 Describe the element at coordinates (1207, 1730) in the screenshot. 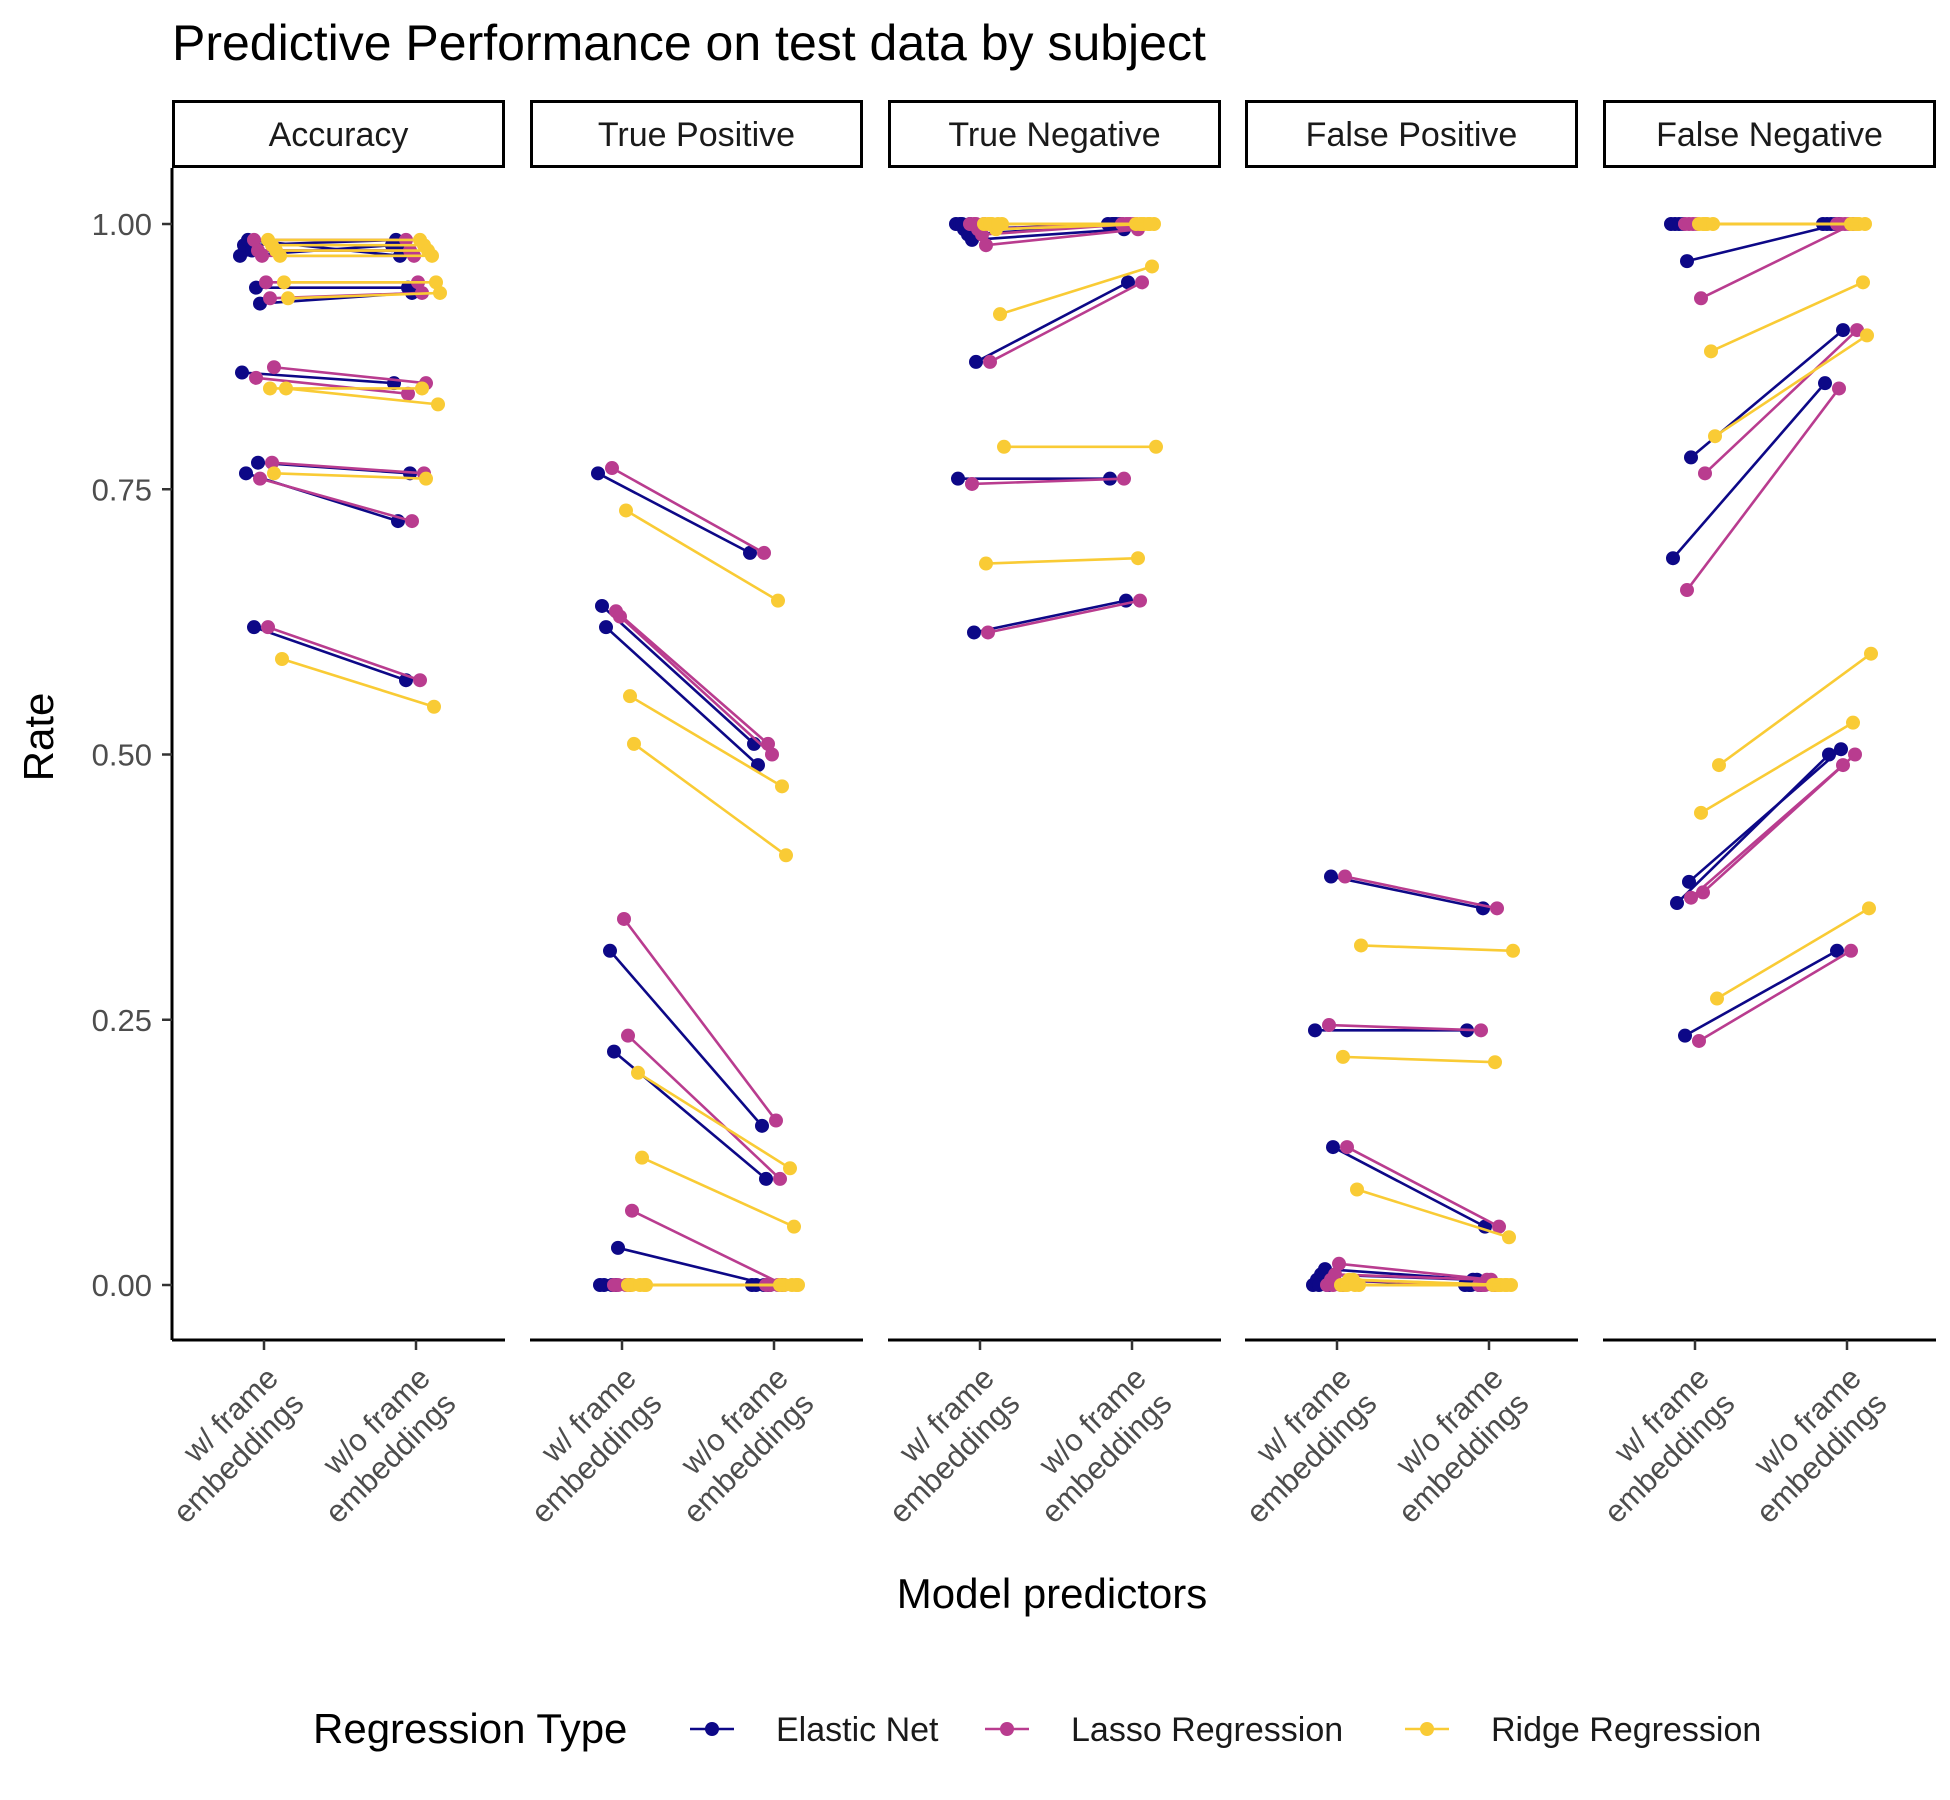

I see `legend-label: Lasso Regression` at that location.